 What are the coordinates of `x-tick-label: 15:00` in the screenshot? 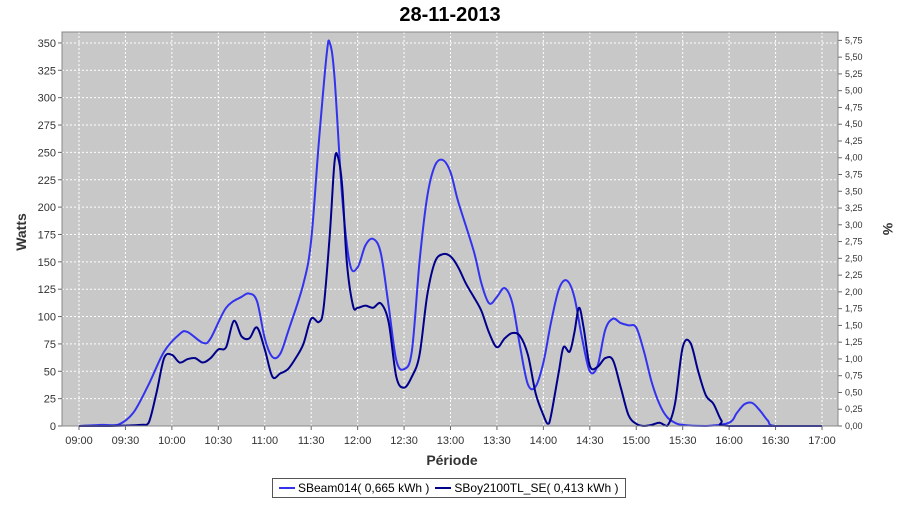 It's located at (636, 441).